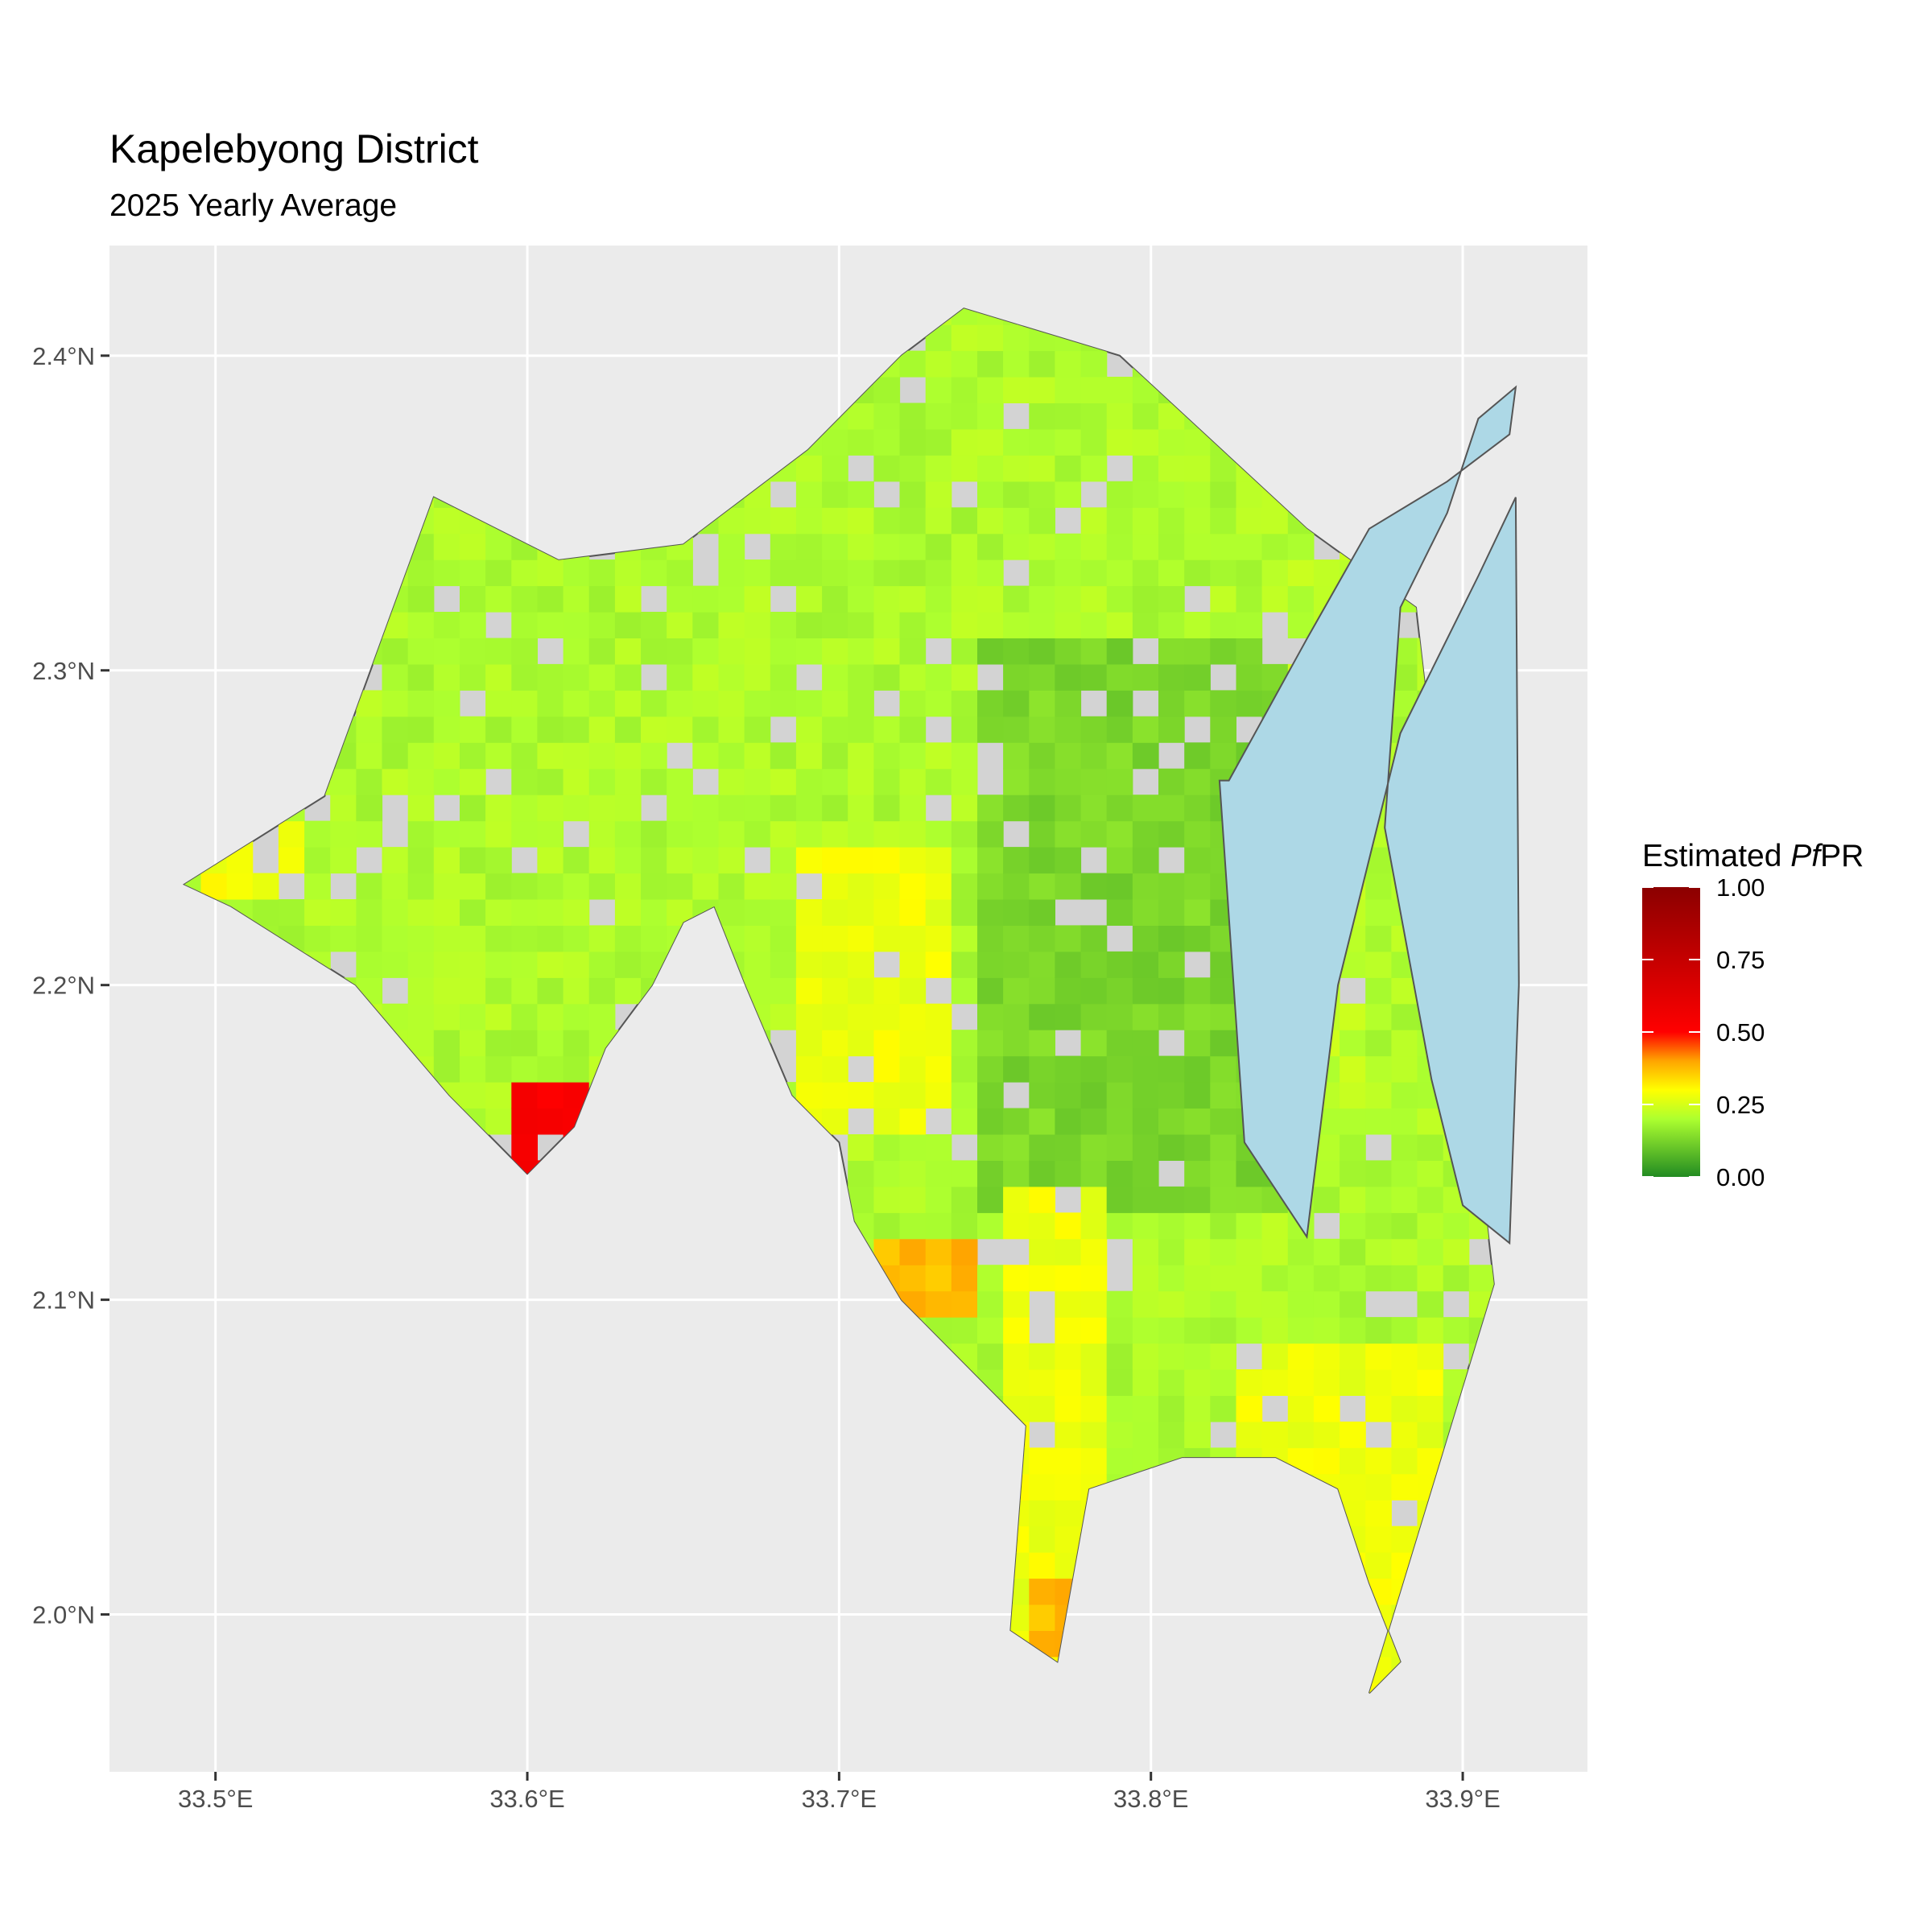 Image resolution: width=1932 pixels, height=1932 pixels. What do you see at coordinates (1150, 1799) in the screenshot?
I see `x-tick-label: 33.8°E` at bounding box center [1150, 1799].